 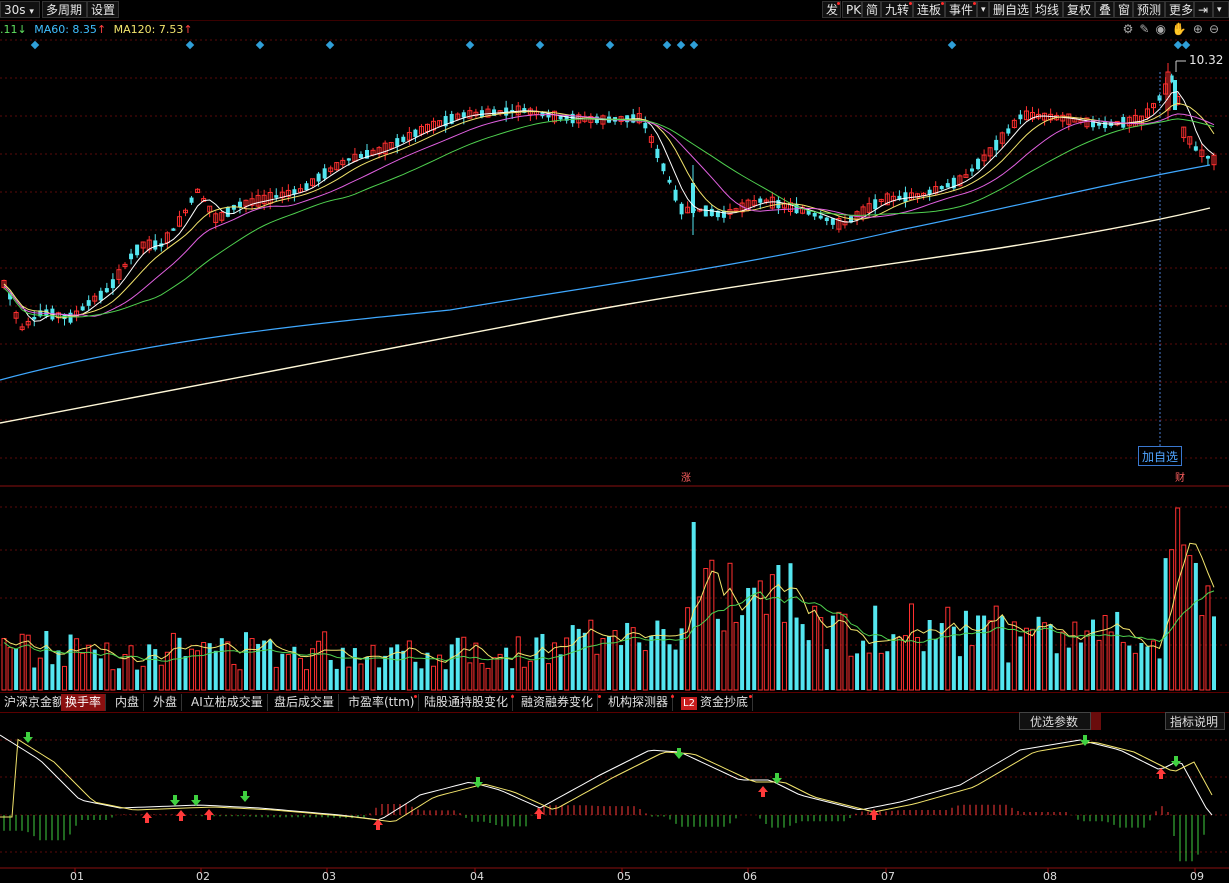 What do you see at coordinates (1055, 721) in the screenshot?
I see `optimize-params-button: 优选参数` at bounding box center [1055, 721].